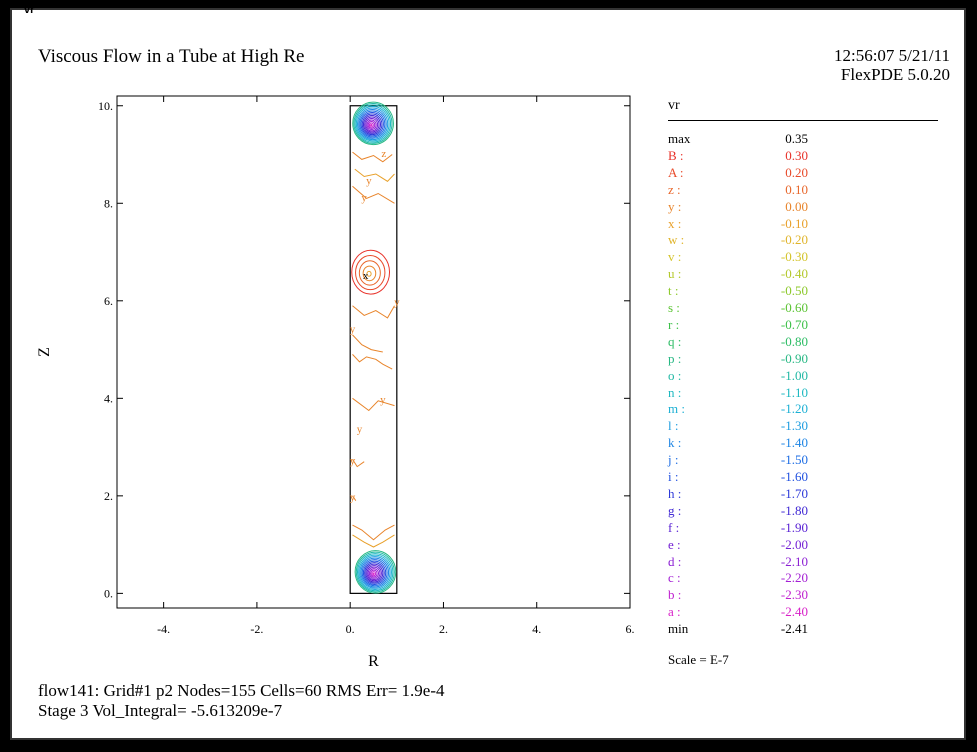 This screenshot has width=977, height=752. What do you see at coordinates (675, 561) in the screenshot?
I see `legend-level-label: d :` at bounding box center [675, 561].